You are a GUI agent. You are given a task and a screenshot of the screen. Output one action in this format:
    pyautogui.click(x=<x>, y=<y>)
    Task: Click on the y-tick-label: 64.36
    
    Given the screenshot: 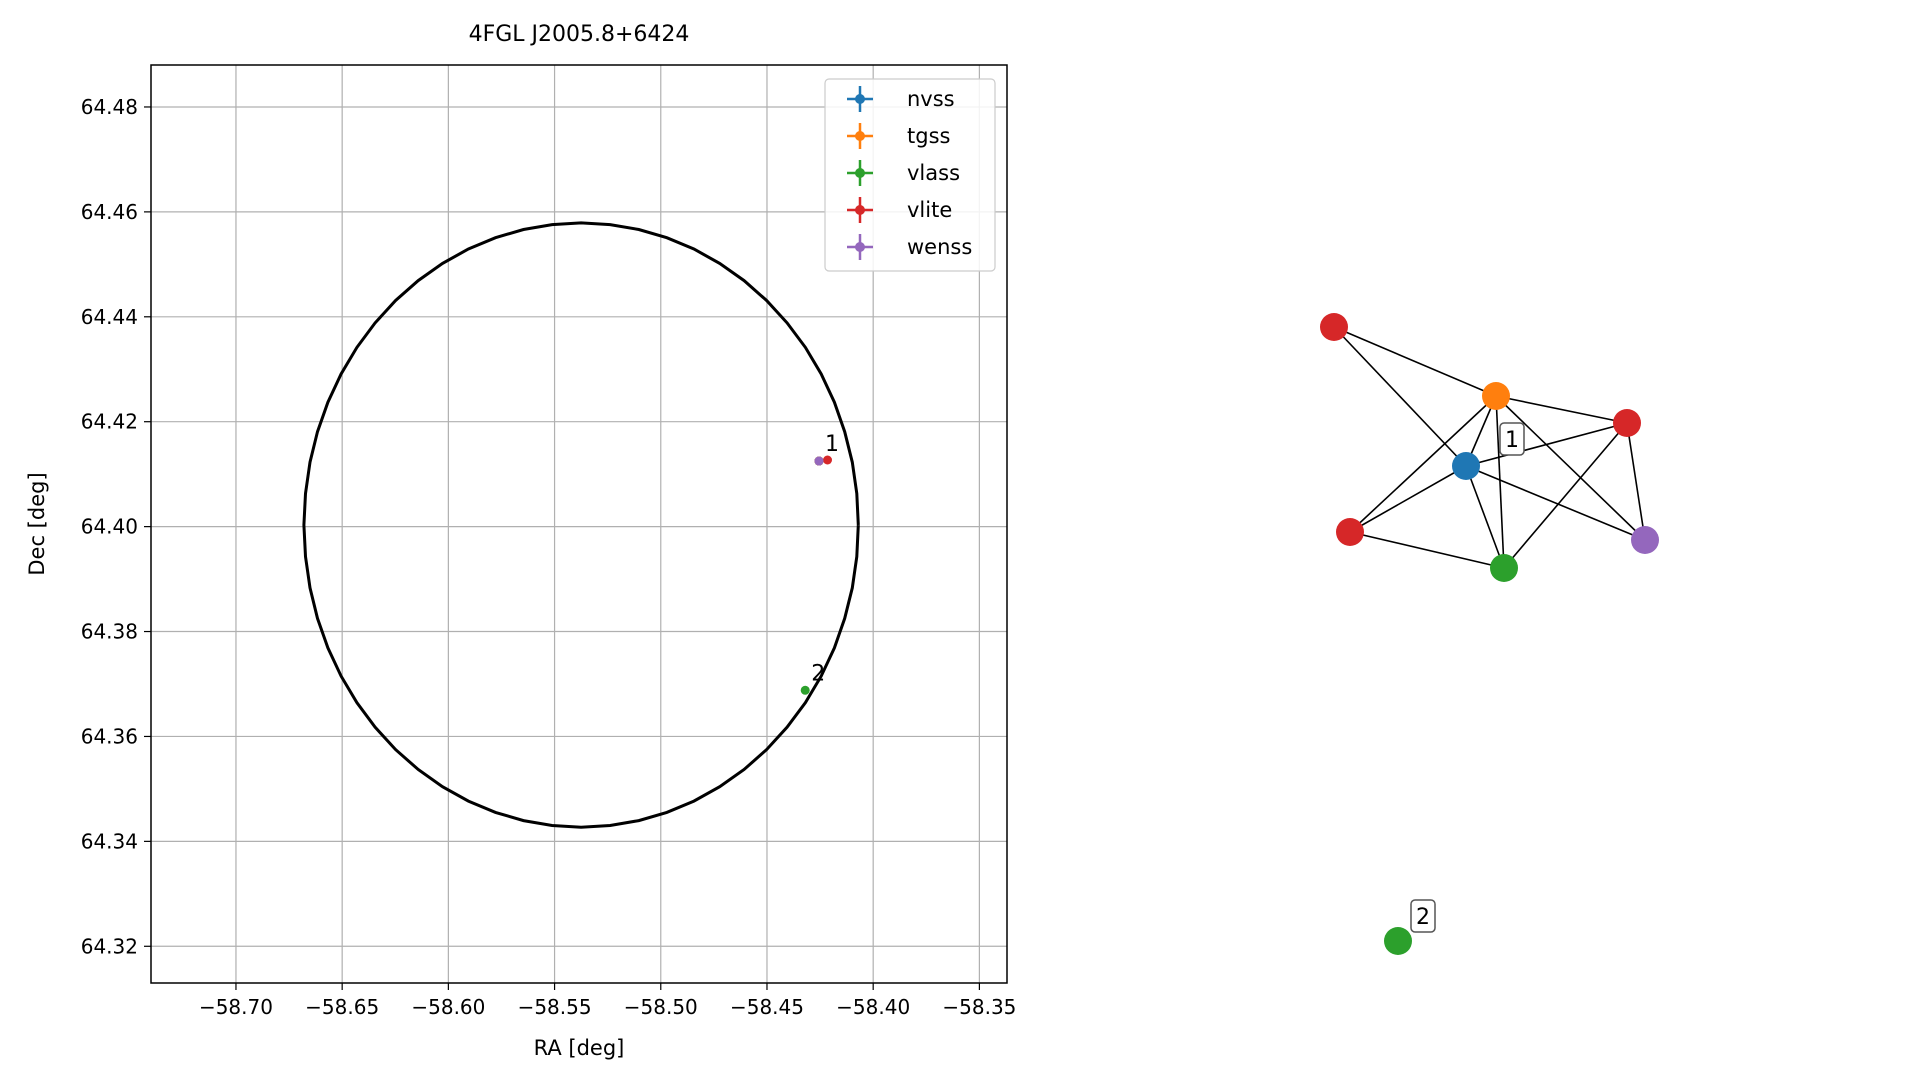 What is the action you would take?
    pyautogui.click(x=109, y=736)
    